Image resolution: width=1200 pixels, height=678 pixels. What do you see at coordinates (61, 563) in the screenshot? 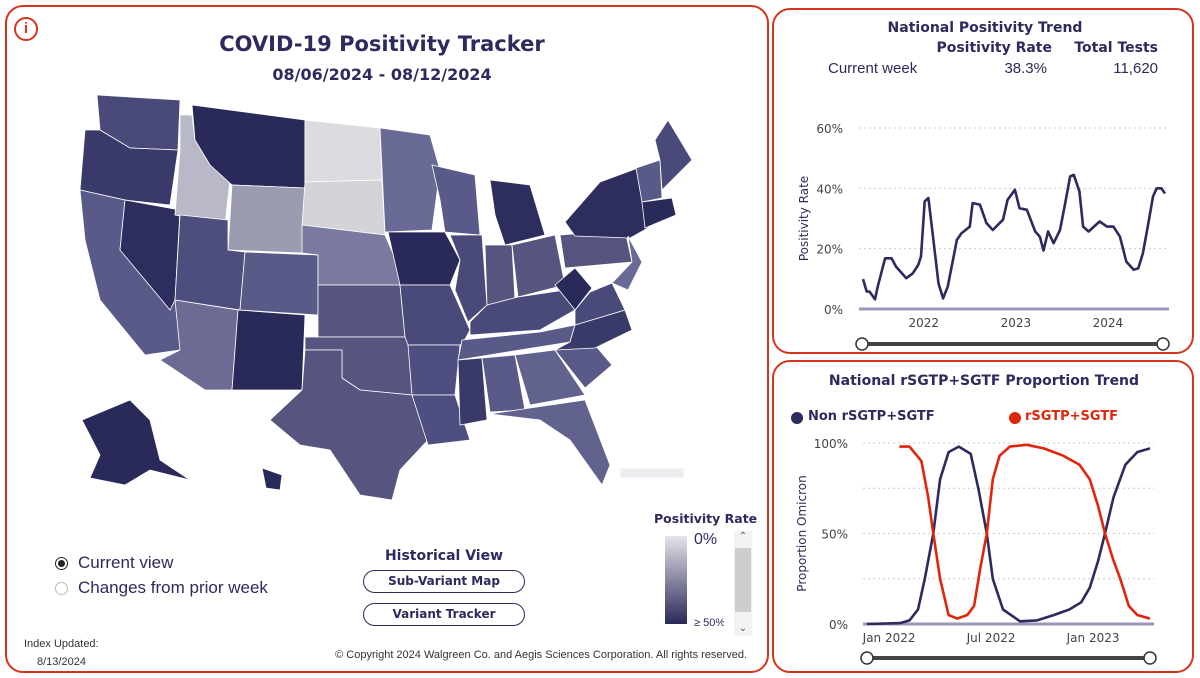
I see `radio-current-view` at bounding box center [61, 563].